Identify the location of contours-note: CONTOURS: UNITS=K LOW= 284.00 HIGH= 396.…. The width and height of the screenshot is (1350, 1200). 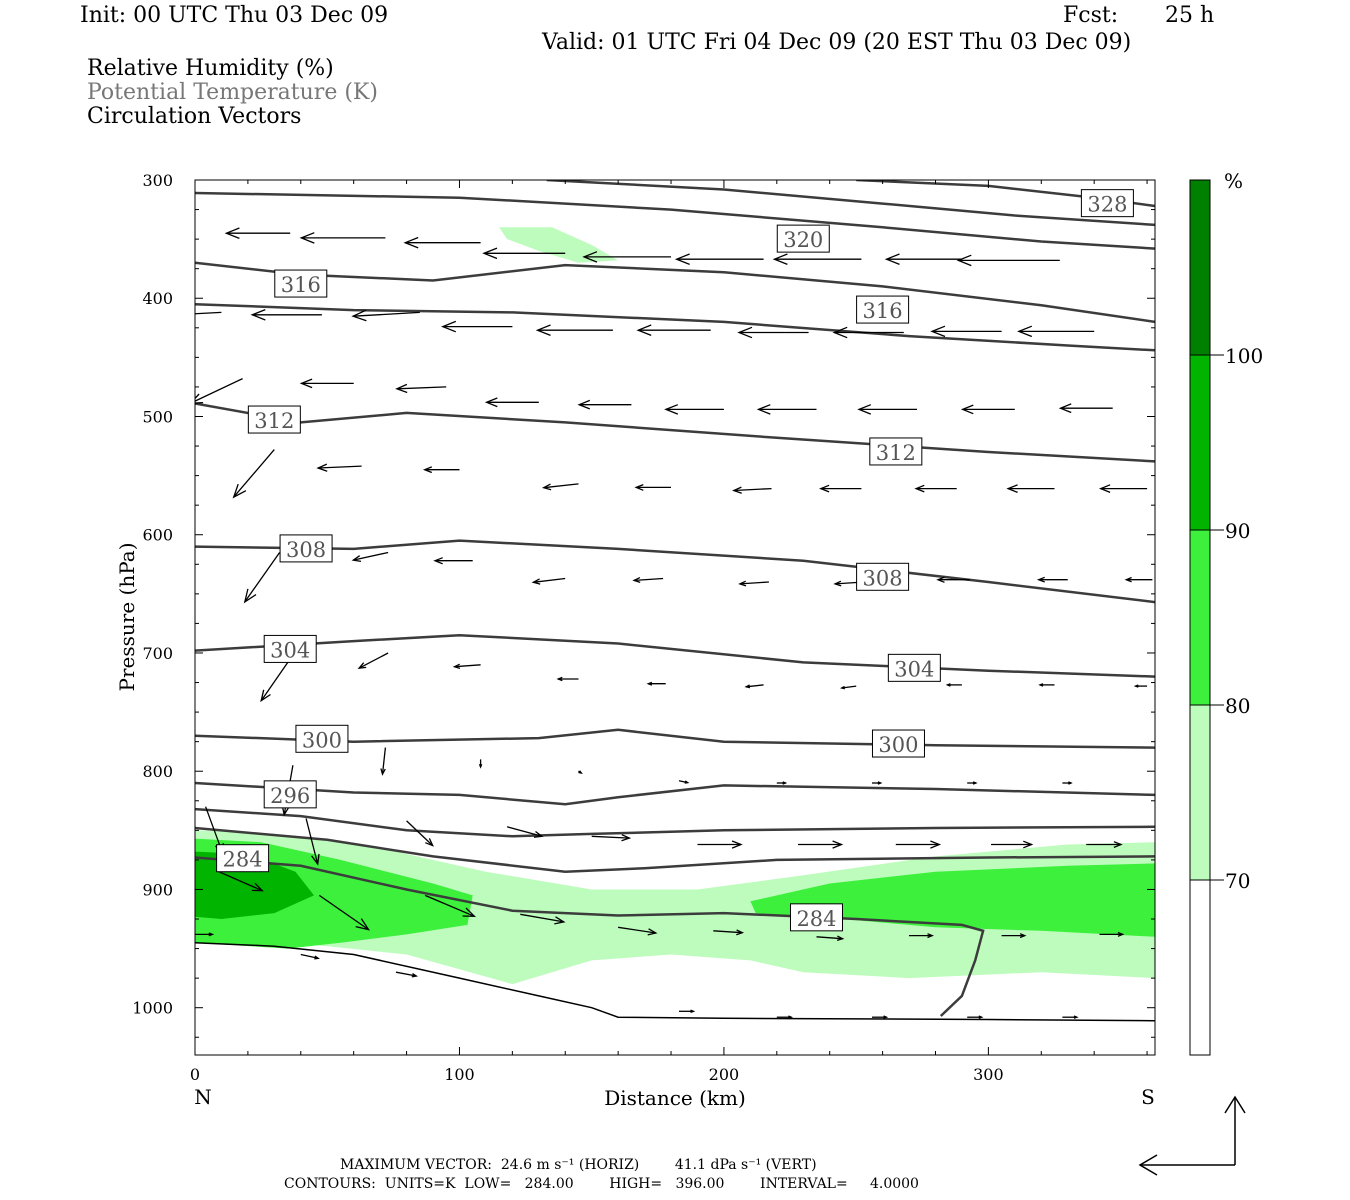
(601, 1184).